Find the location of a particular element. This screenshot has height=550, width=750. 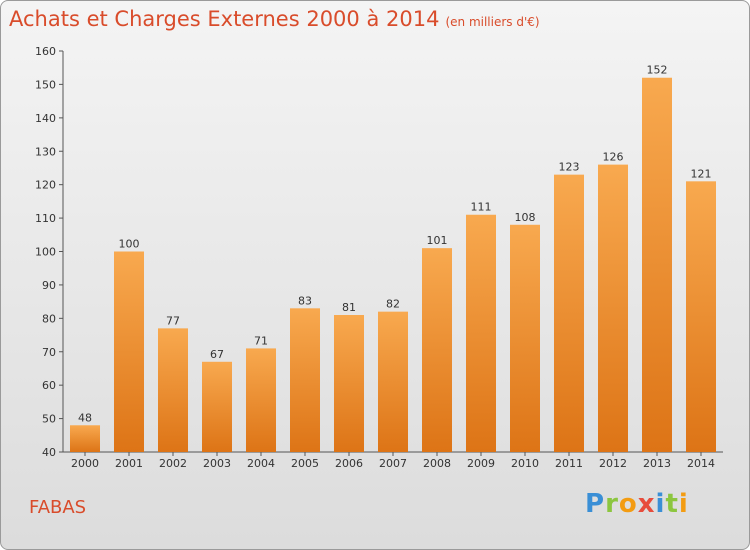

y-tick-label: 50 is located at coordinates (49, 419).